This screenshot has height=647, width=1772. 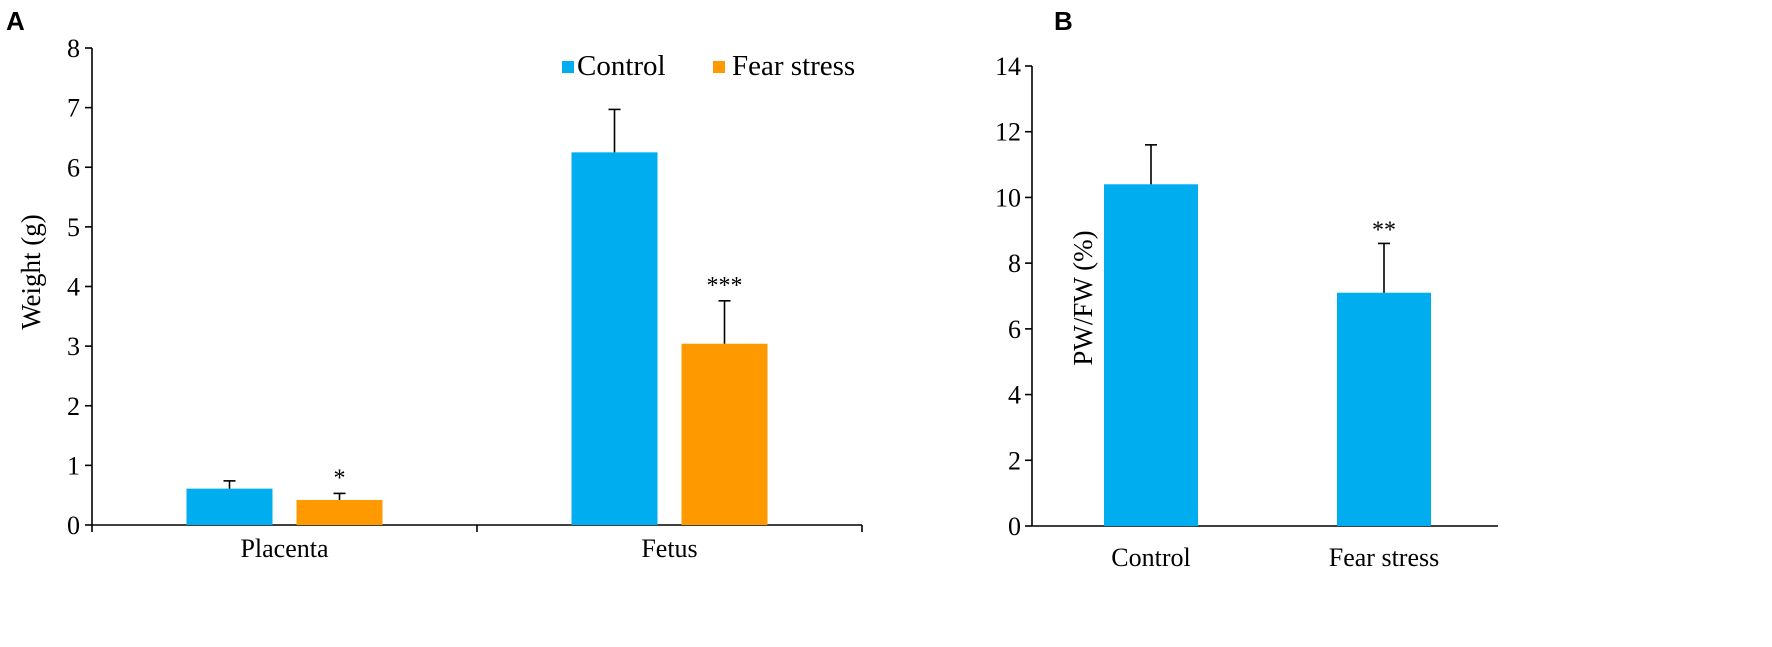 What do you see at coordinates (1384, 557) in the screenshot?
I see `x-tick-label: Fear stress` at bounding box center [1384, 557].